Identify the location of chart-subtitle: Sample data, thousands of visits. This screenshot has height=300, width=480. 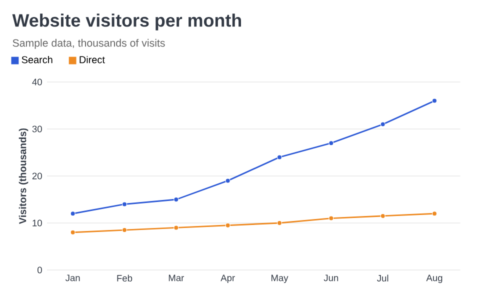
(88, 43).